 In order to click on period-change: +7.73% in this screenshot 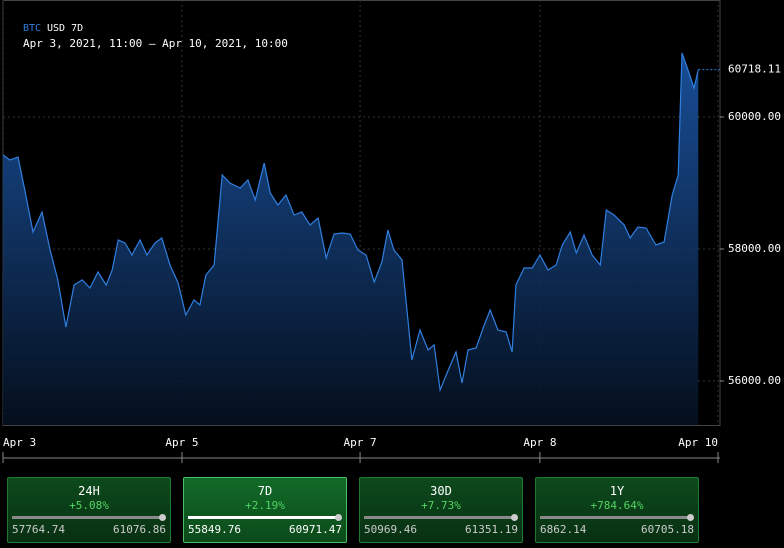, I will do `click(441, 505)`.